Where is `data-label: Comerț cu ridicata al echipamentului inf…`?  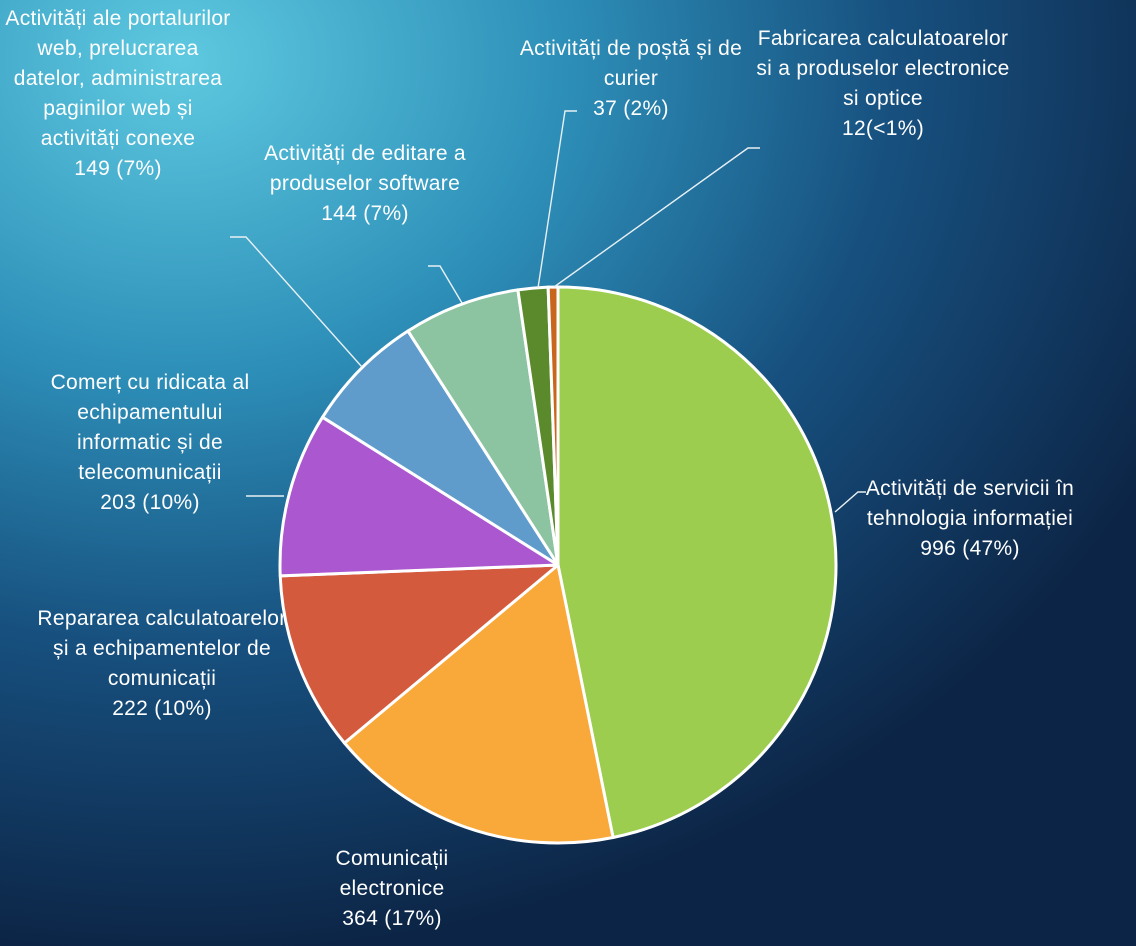
data-label: Comerț cu ridicata al echipamentului inf… is located at coordinates (150, 443).